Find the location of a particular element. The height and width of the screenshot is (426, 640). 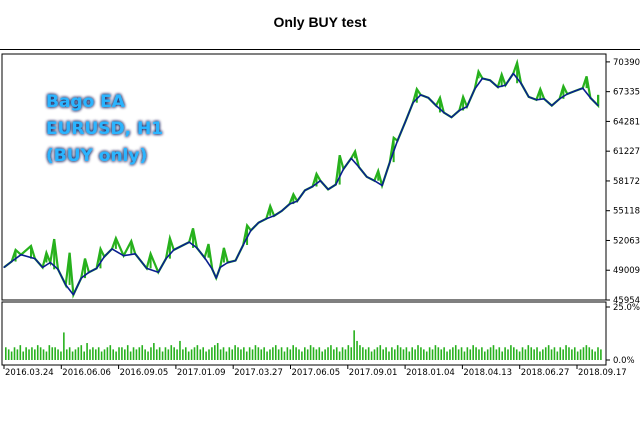

time-tick-label: 2016.06.06 is located at coordinates (86, 373).